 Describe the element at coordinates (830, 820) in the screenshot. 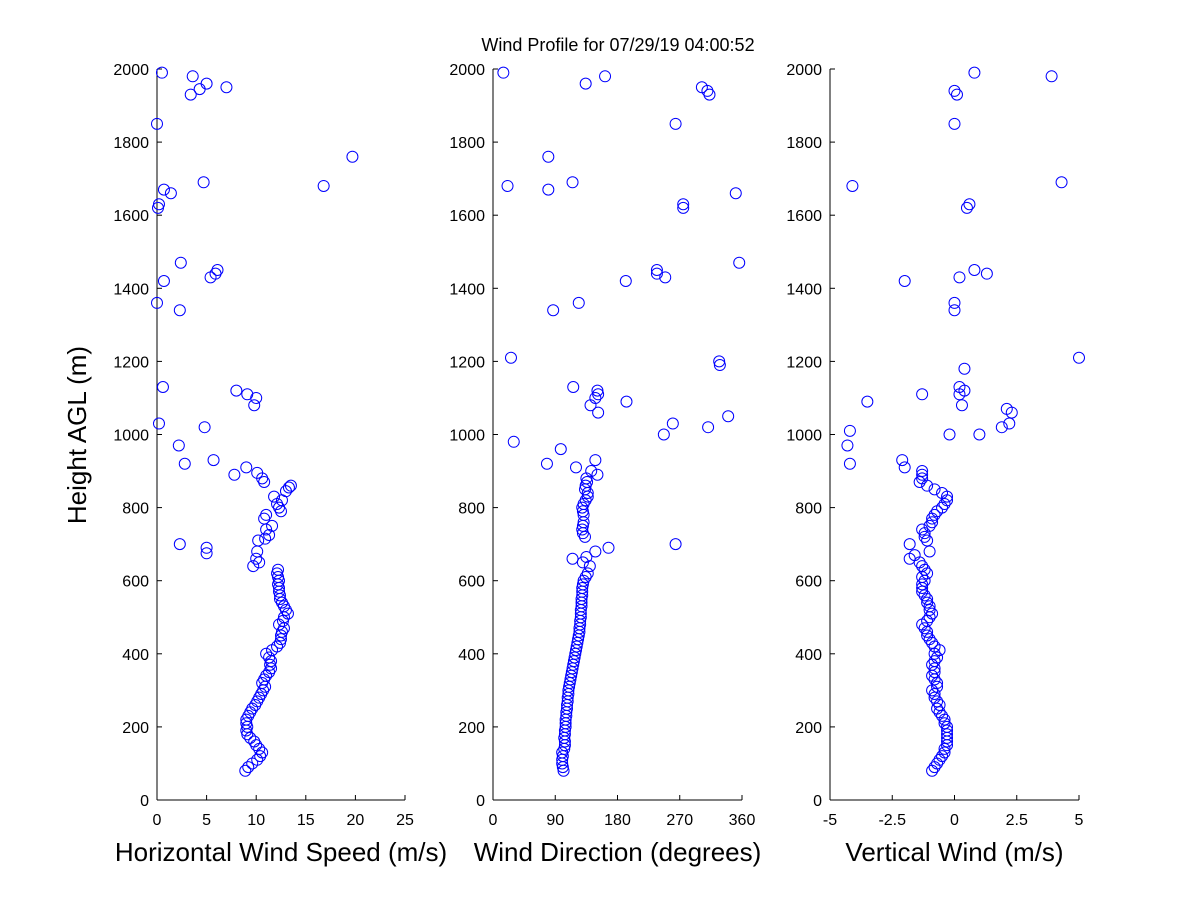

I see `vertical-x-tick-label: -5` at that location.